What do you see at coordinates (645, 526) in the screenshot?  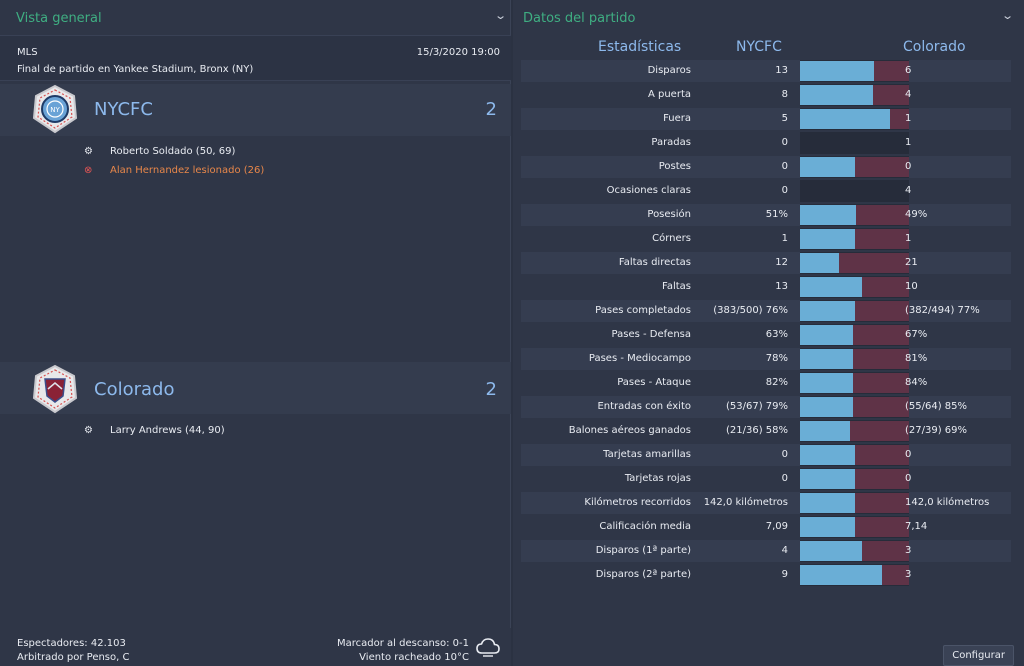 I see `stat-label: Calificación media` at bounding box center [645, 526].